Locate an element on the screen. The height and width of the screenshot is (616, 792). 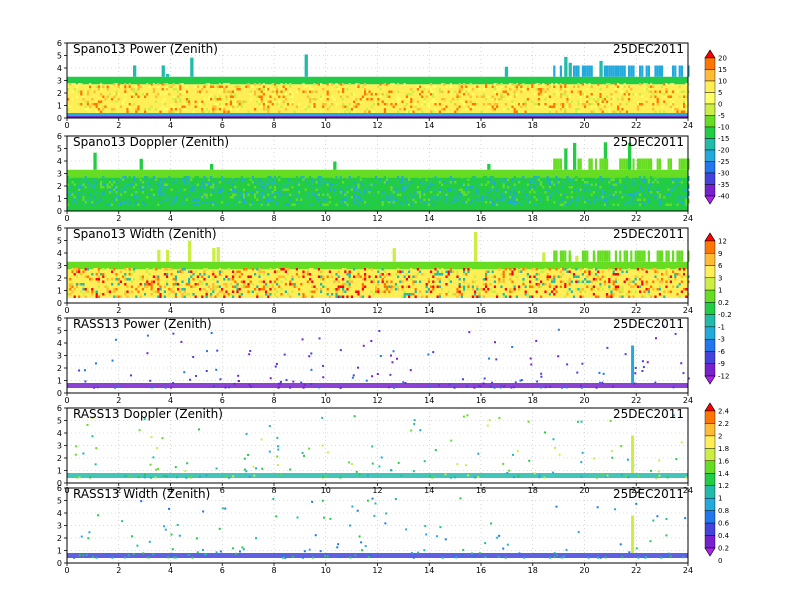
colorbar-label: 1.8 is located at coordinates (723, 449).